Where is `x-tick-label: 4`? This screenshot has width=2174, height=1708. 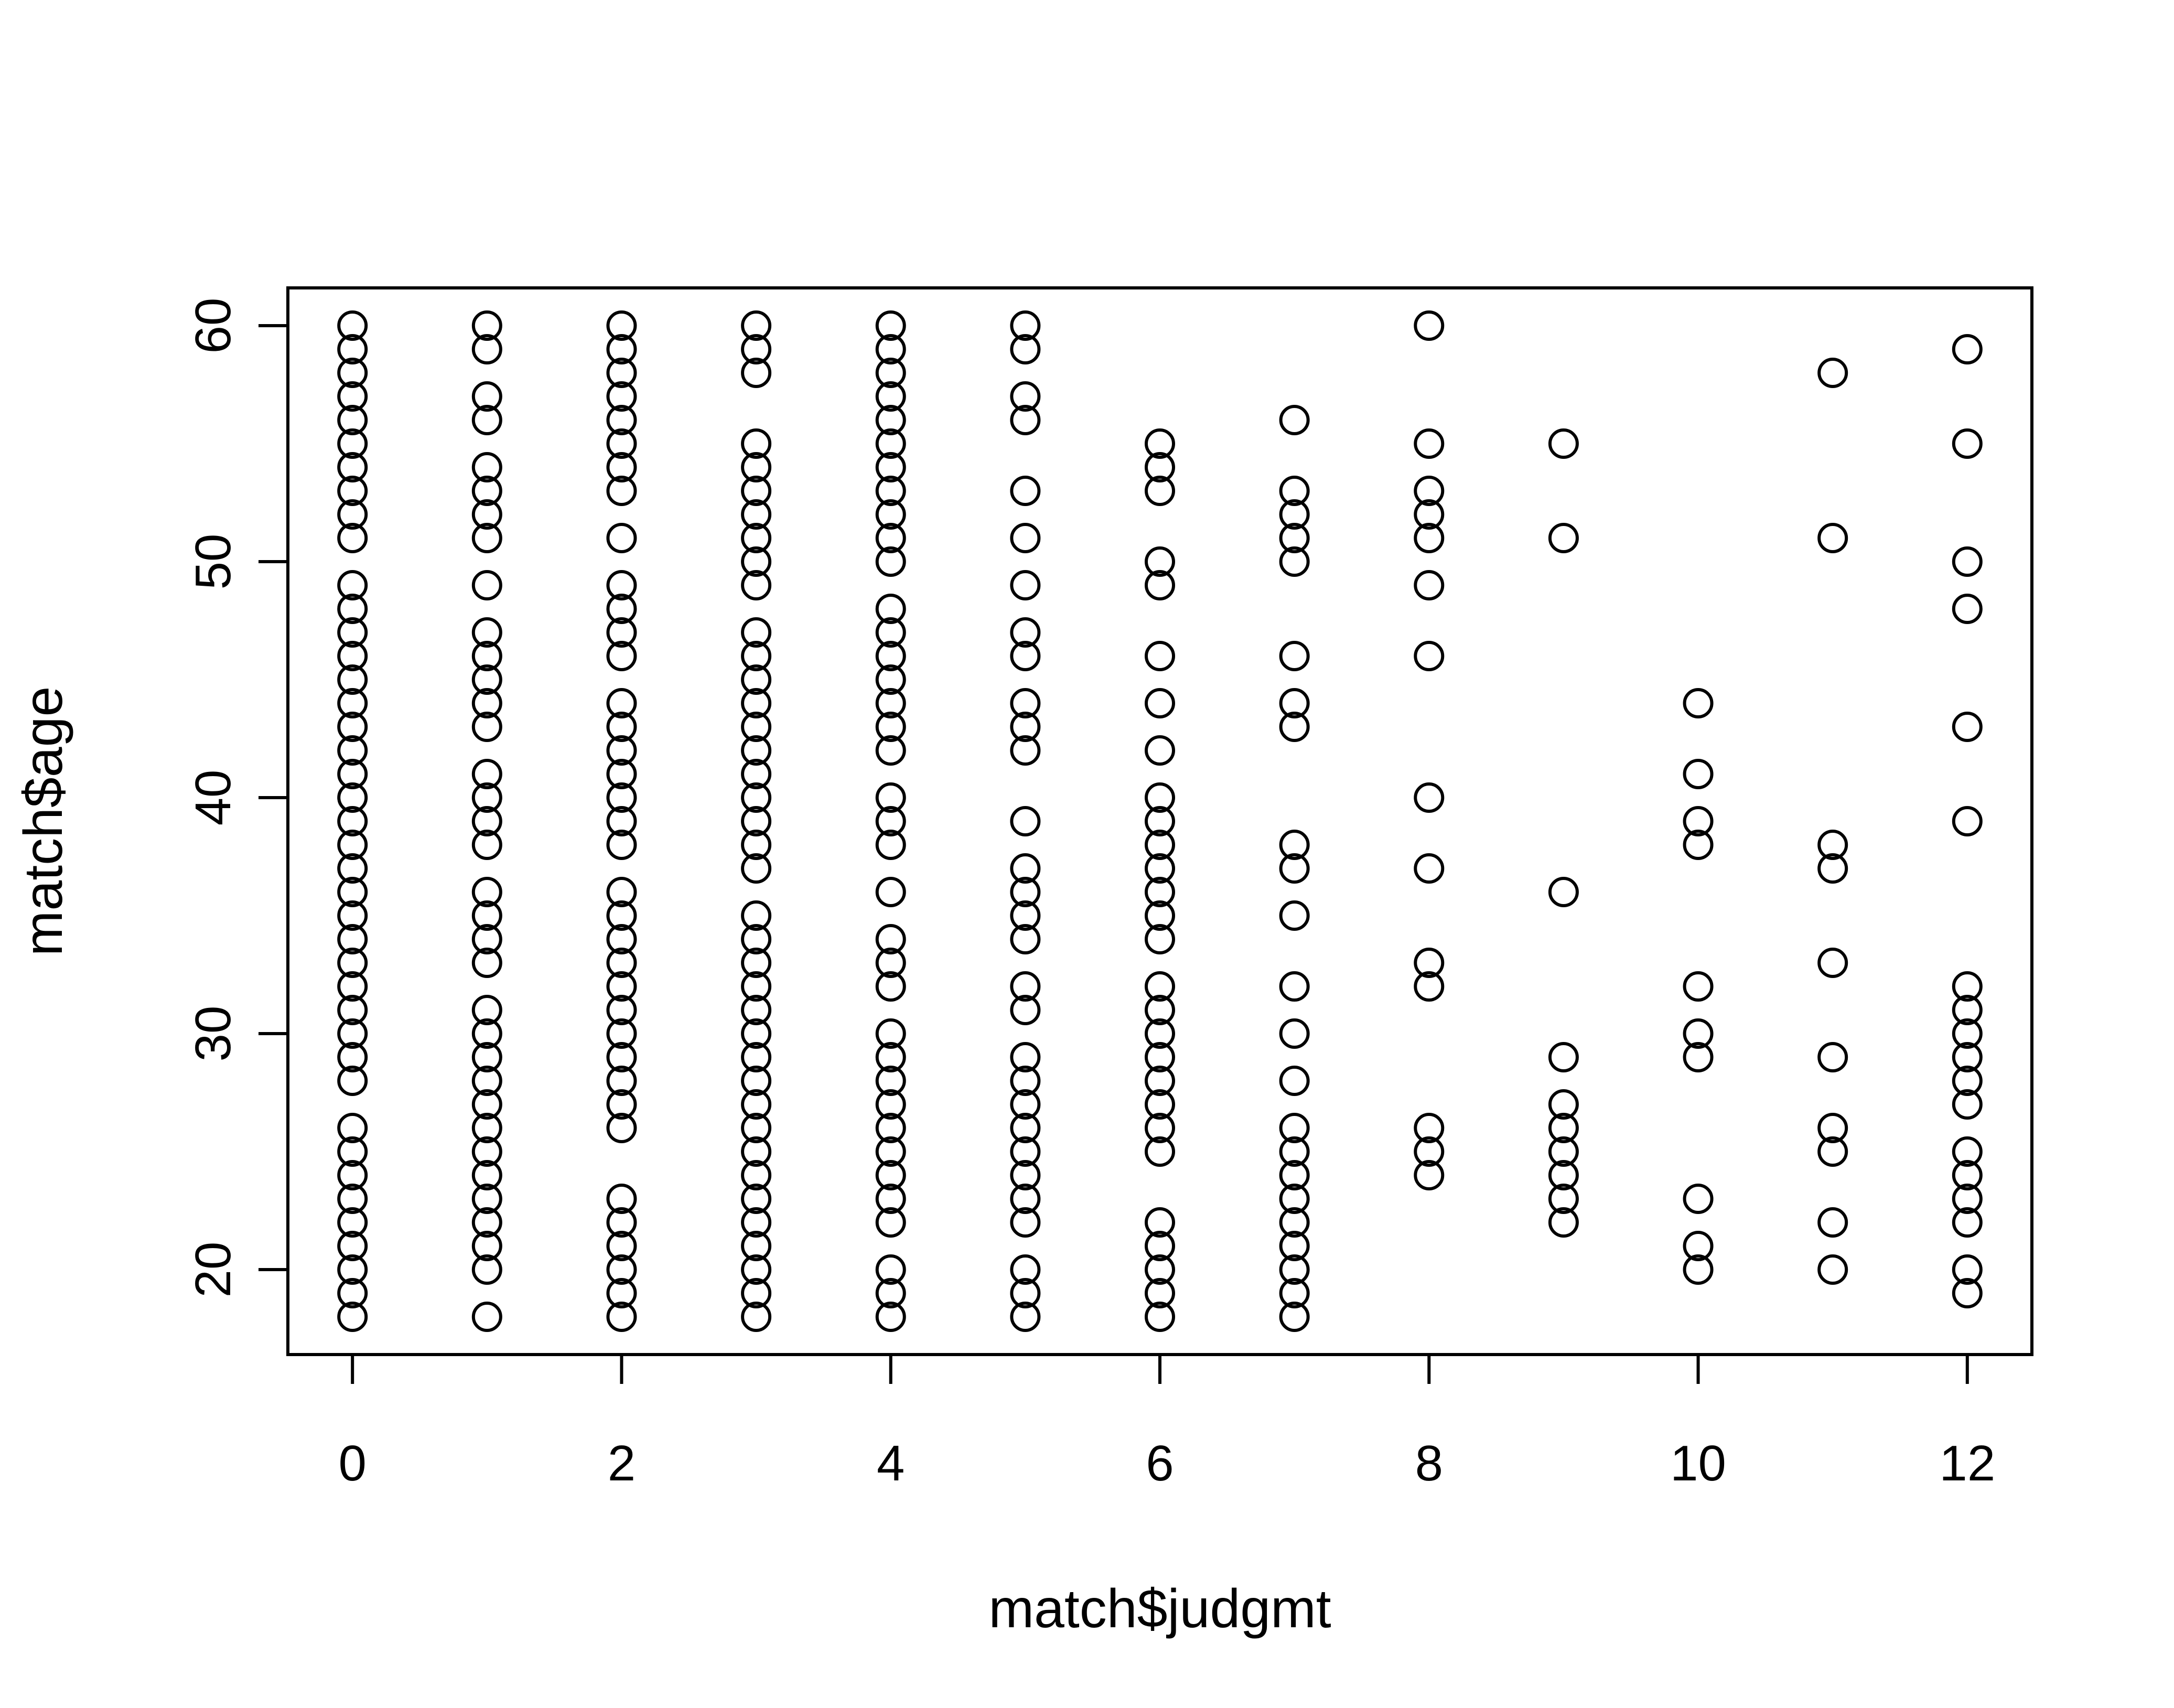
x-tick-label: 4 is located at coordinates (891, 1463).